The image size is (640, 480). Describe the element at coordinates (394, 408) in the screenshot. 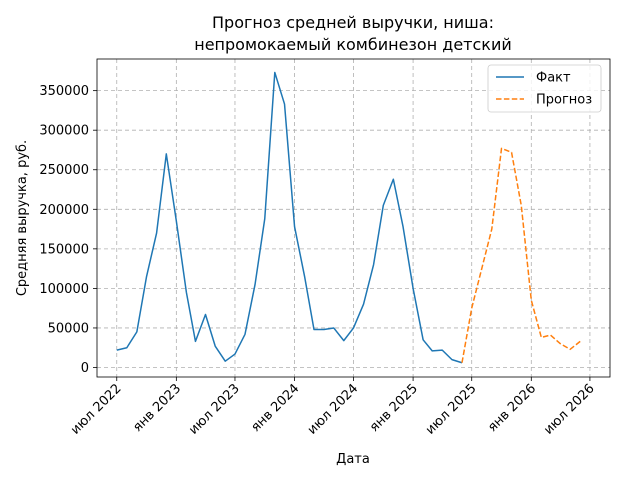

I see `x-tick-label: янв 2025` at that location.